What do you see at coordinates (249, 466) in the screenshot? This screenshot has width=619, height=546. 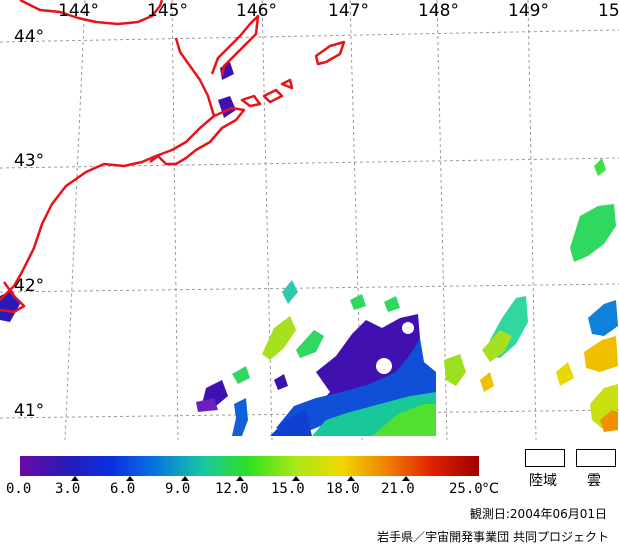 I see `temperature-color-scale` at bounding box center [249, 466].